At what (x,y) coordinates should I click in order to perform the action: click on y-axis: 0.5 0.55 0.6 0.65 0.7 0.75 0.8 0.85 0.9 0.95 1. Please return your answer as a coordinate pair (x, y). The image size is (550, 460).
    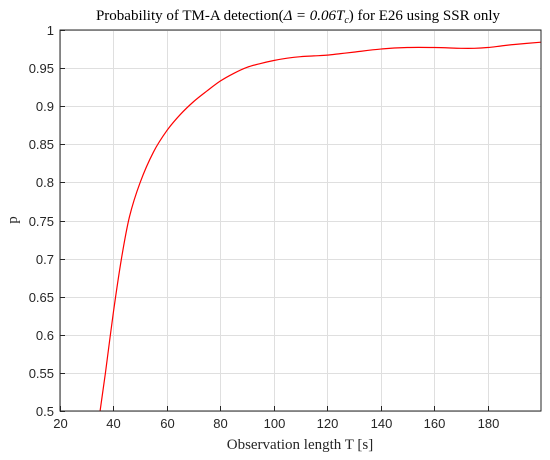
    Looking at the image, I should click on (47, 221).